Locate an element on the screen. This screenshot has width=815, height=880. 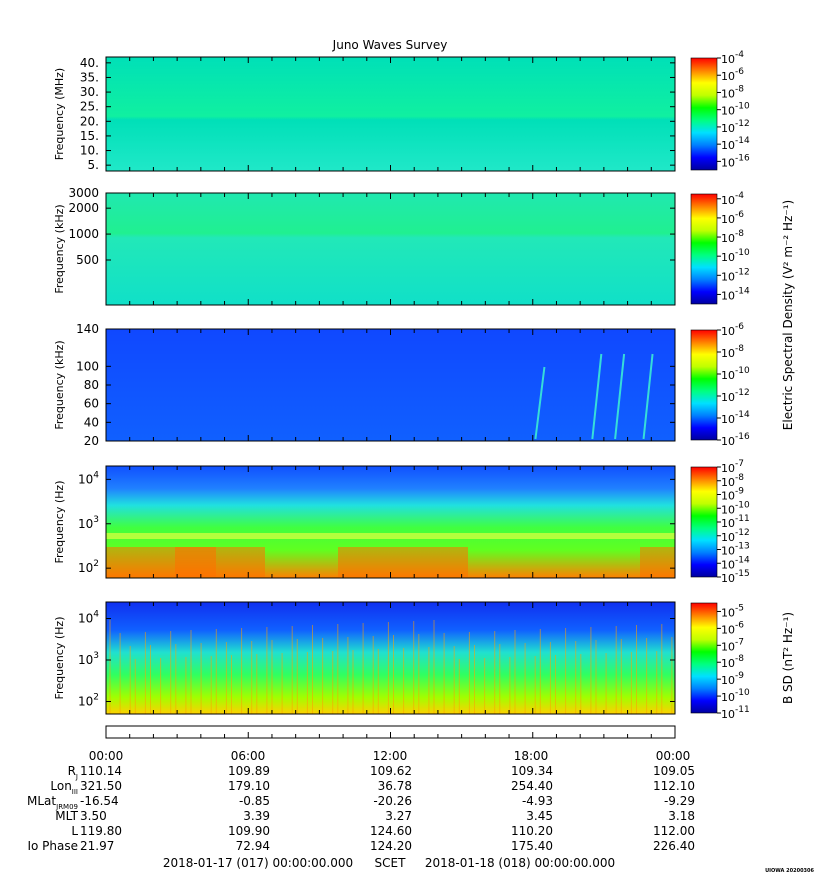
footer-start-time: 2018-01-17 (017) 00:00:00.000 is located at coordinates (258, 863).